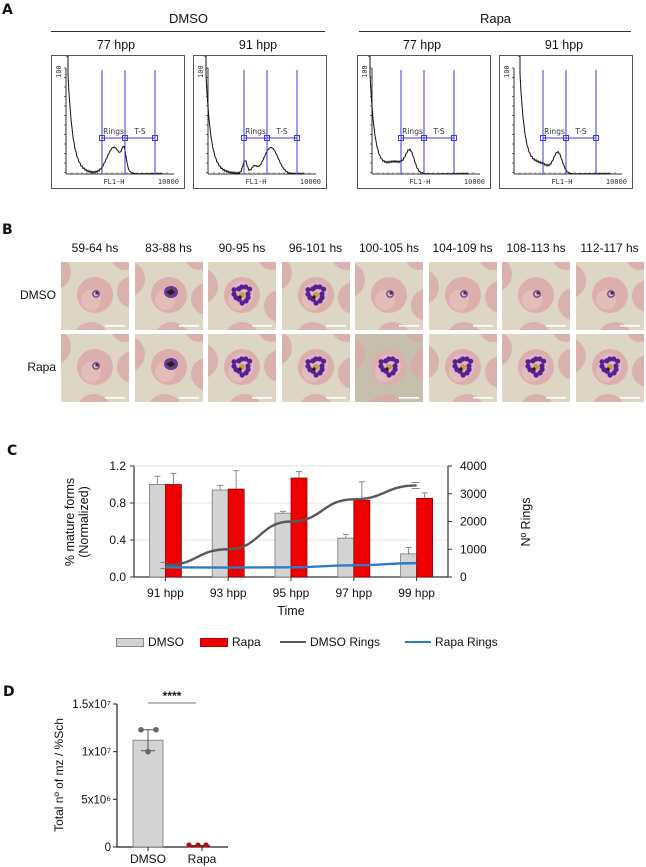  Describe the element at coordinates (96, 800) in the screenshot. I see `svg-text: 5x10⁶` at that location.